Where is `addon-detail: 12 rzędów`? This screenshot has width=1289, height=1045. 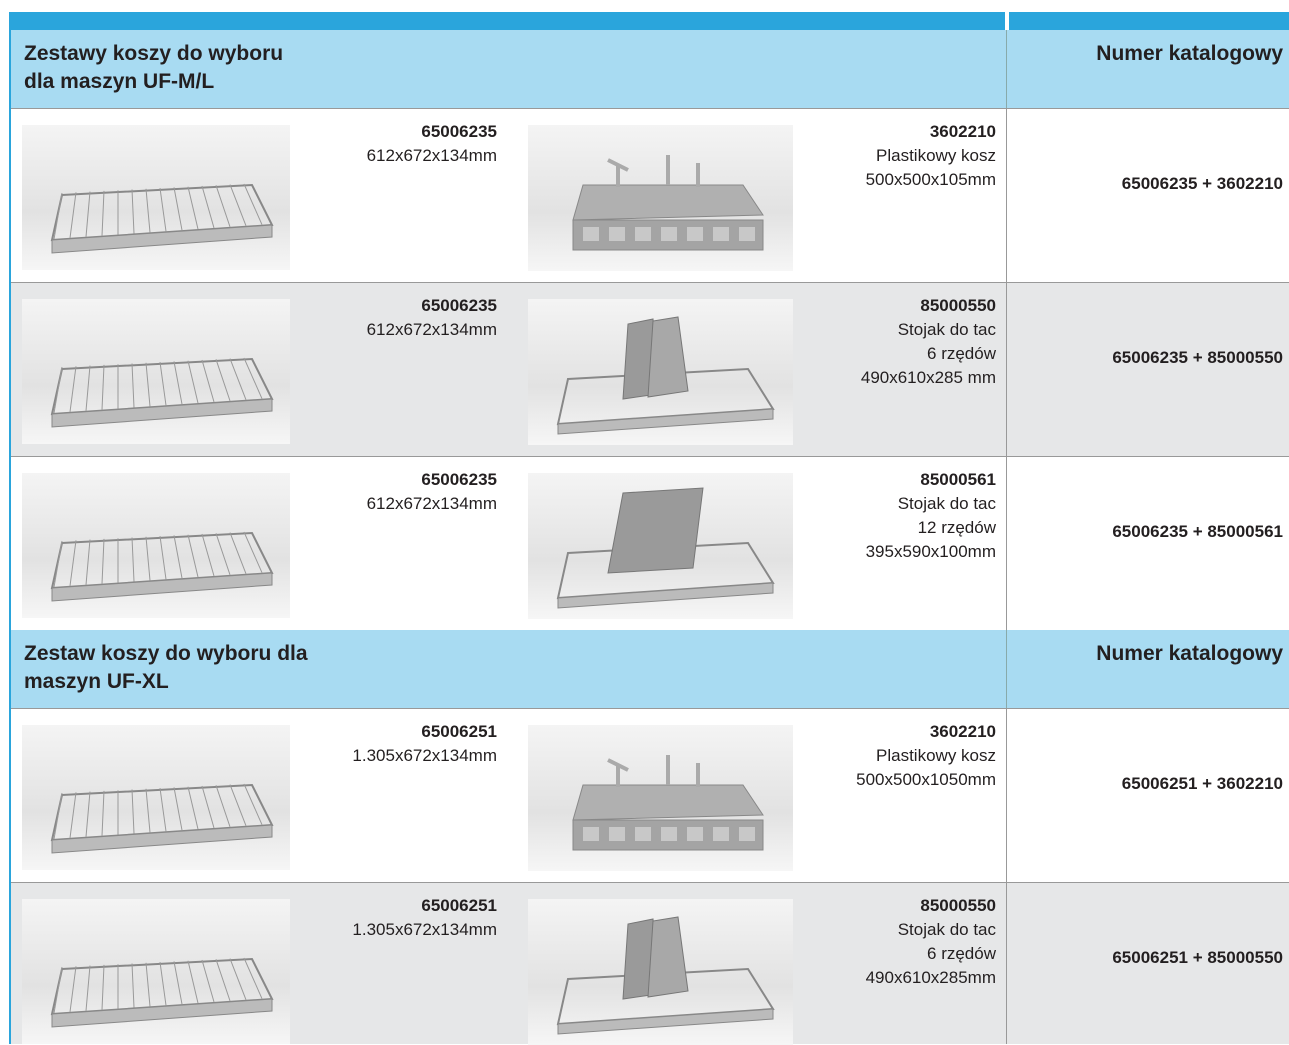
addon-detail: 12 rzędów is located at coordinates (956, 527).